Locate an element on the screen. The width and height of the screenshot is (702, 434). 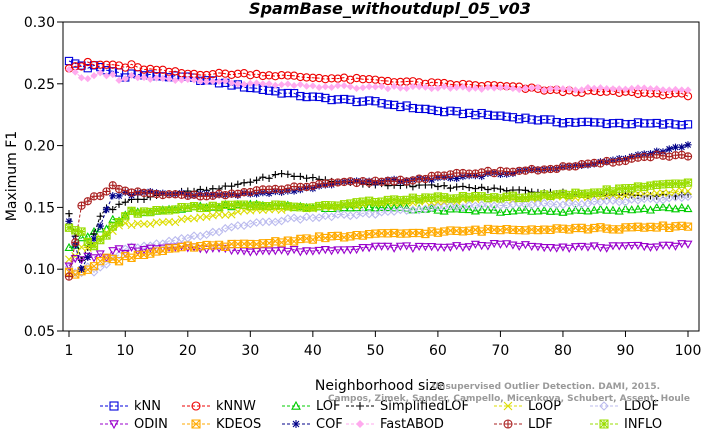
legend-item-fastabod: FastABOD is located at coordinates (395, 424).